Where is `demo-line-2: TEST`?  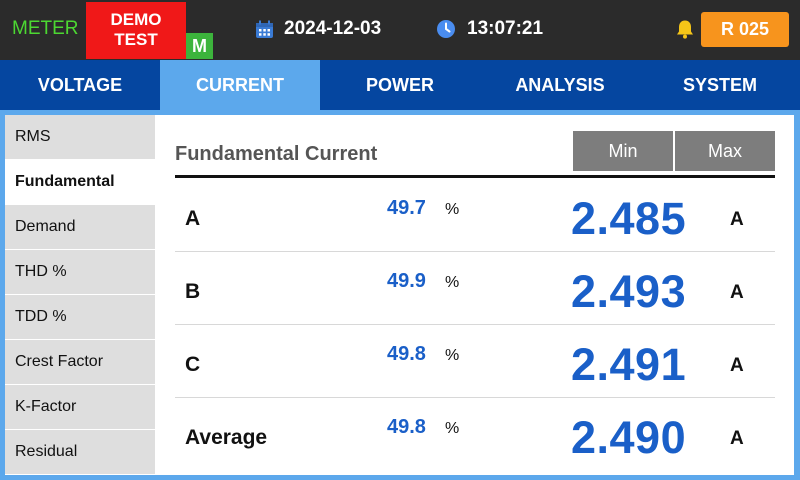
demo-line-2: TEST is located at coordinates (136, 39).